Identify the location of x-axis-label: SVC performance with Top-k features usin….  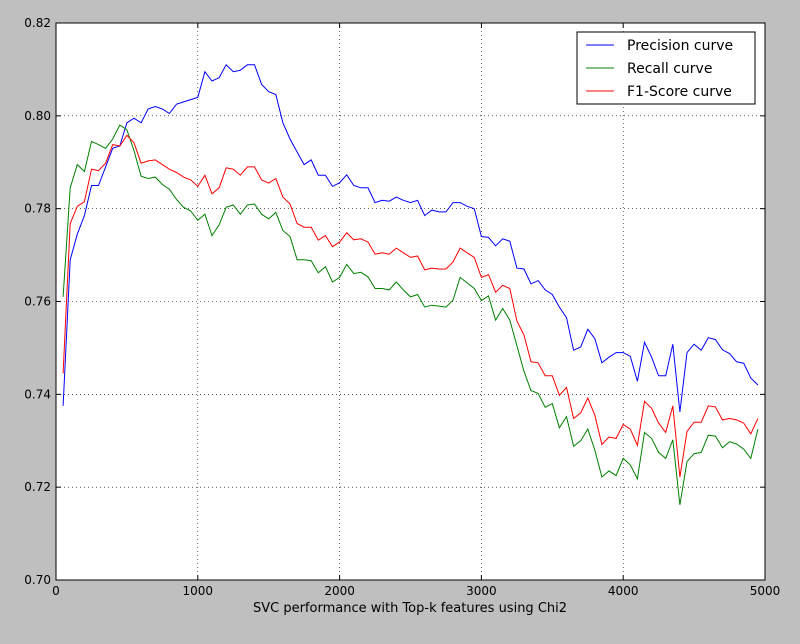
(410, 608).